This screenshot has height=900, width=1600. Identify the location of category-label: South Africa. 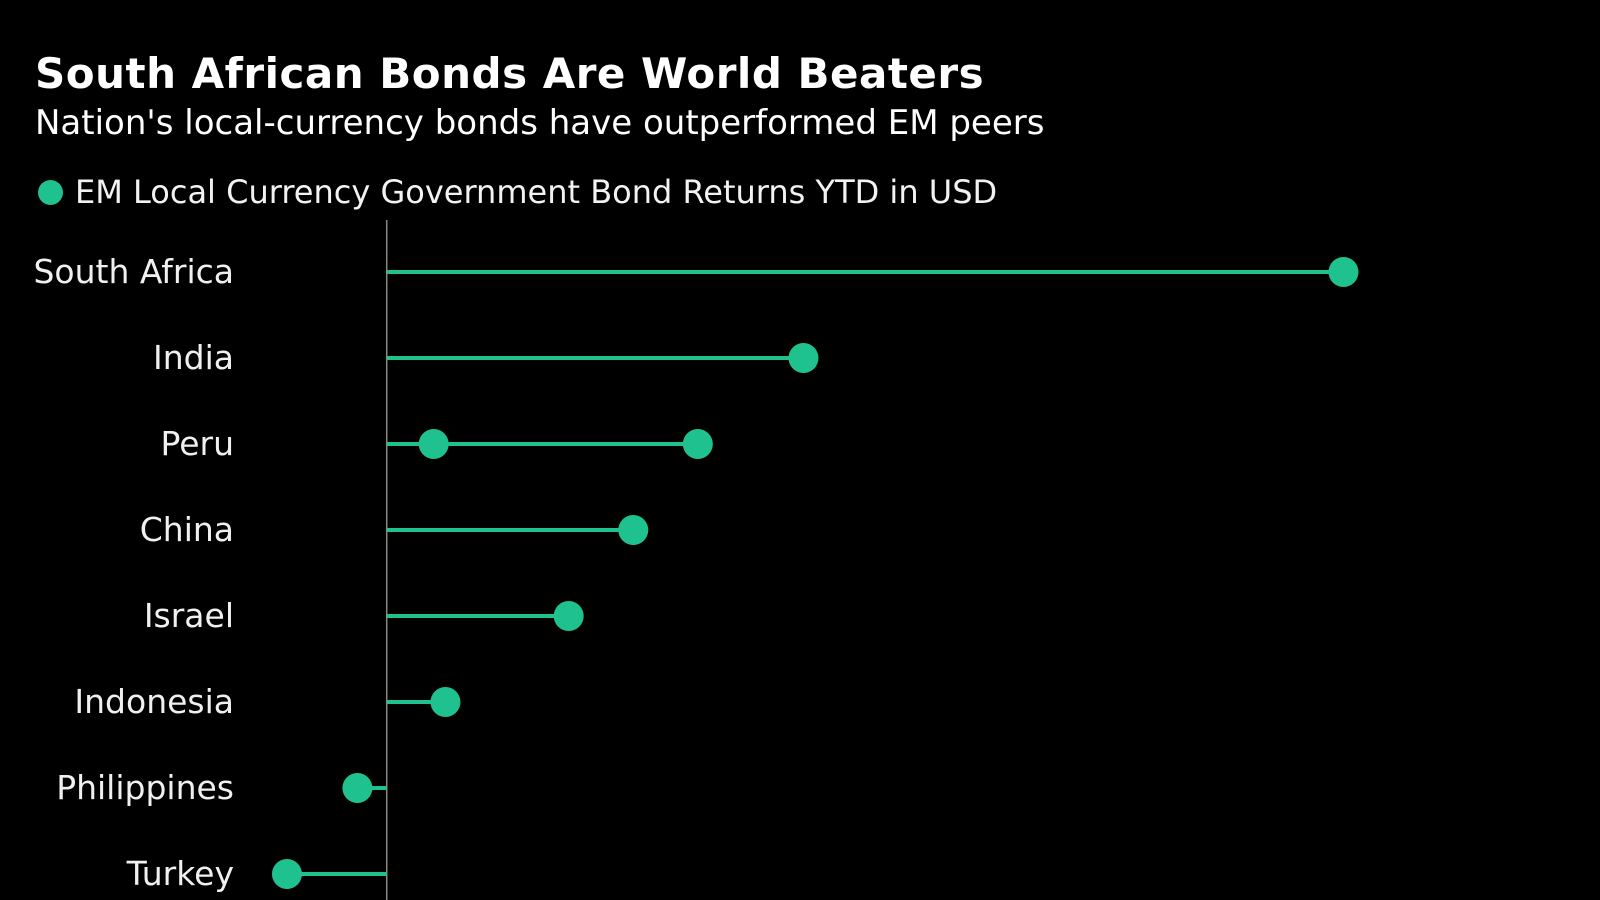
(133, 271).